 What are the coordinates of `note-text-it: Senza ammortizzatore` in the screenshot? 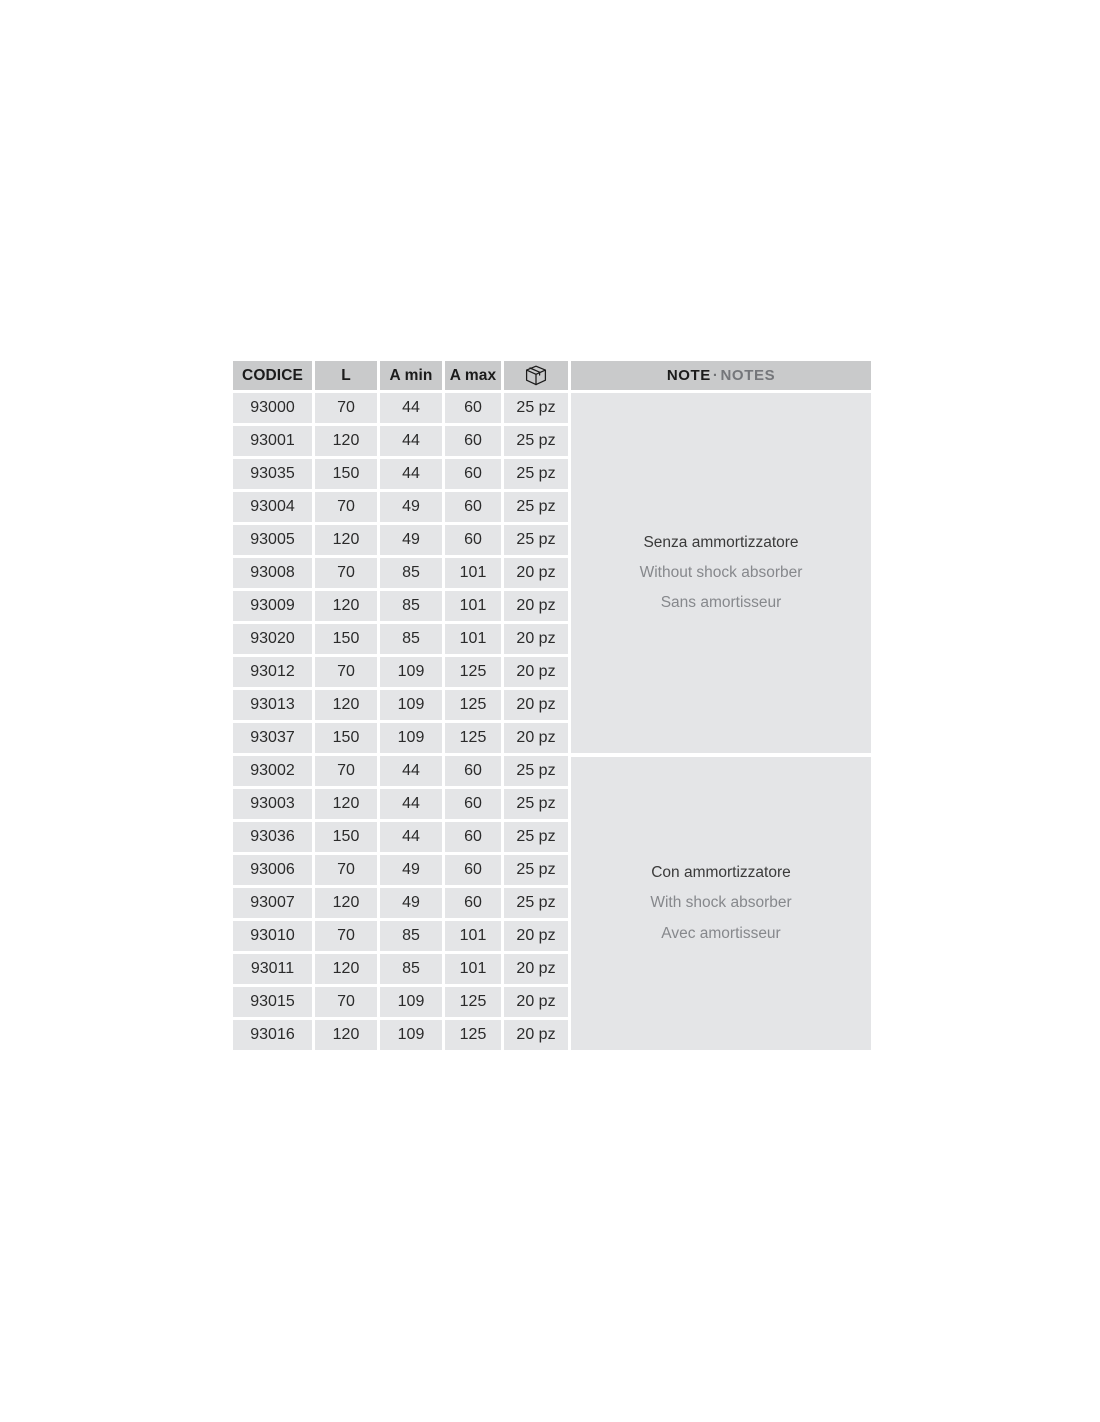 It's located at (721, 542).